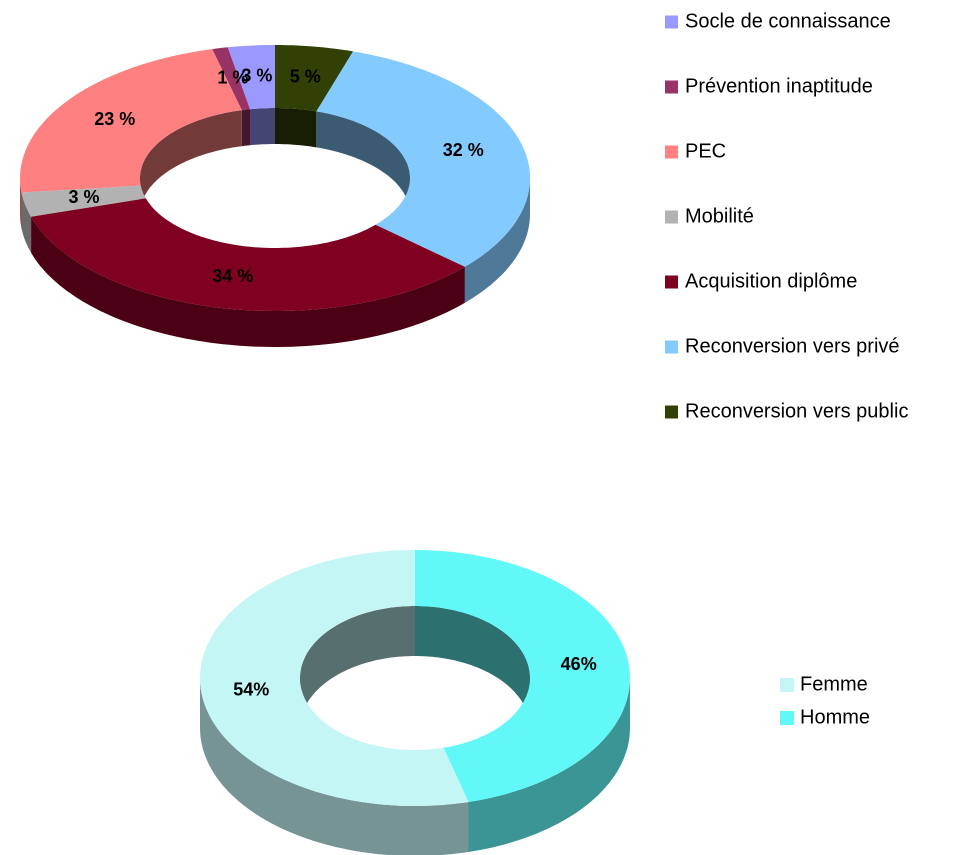 This screenshot has height=855, width=965. Describe the element at coordinates (834, 684) in the screenshot. I see `legend-label: Femme` at that location.